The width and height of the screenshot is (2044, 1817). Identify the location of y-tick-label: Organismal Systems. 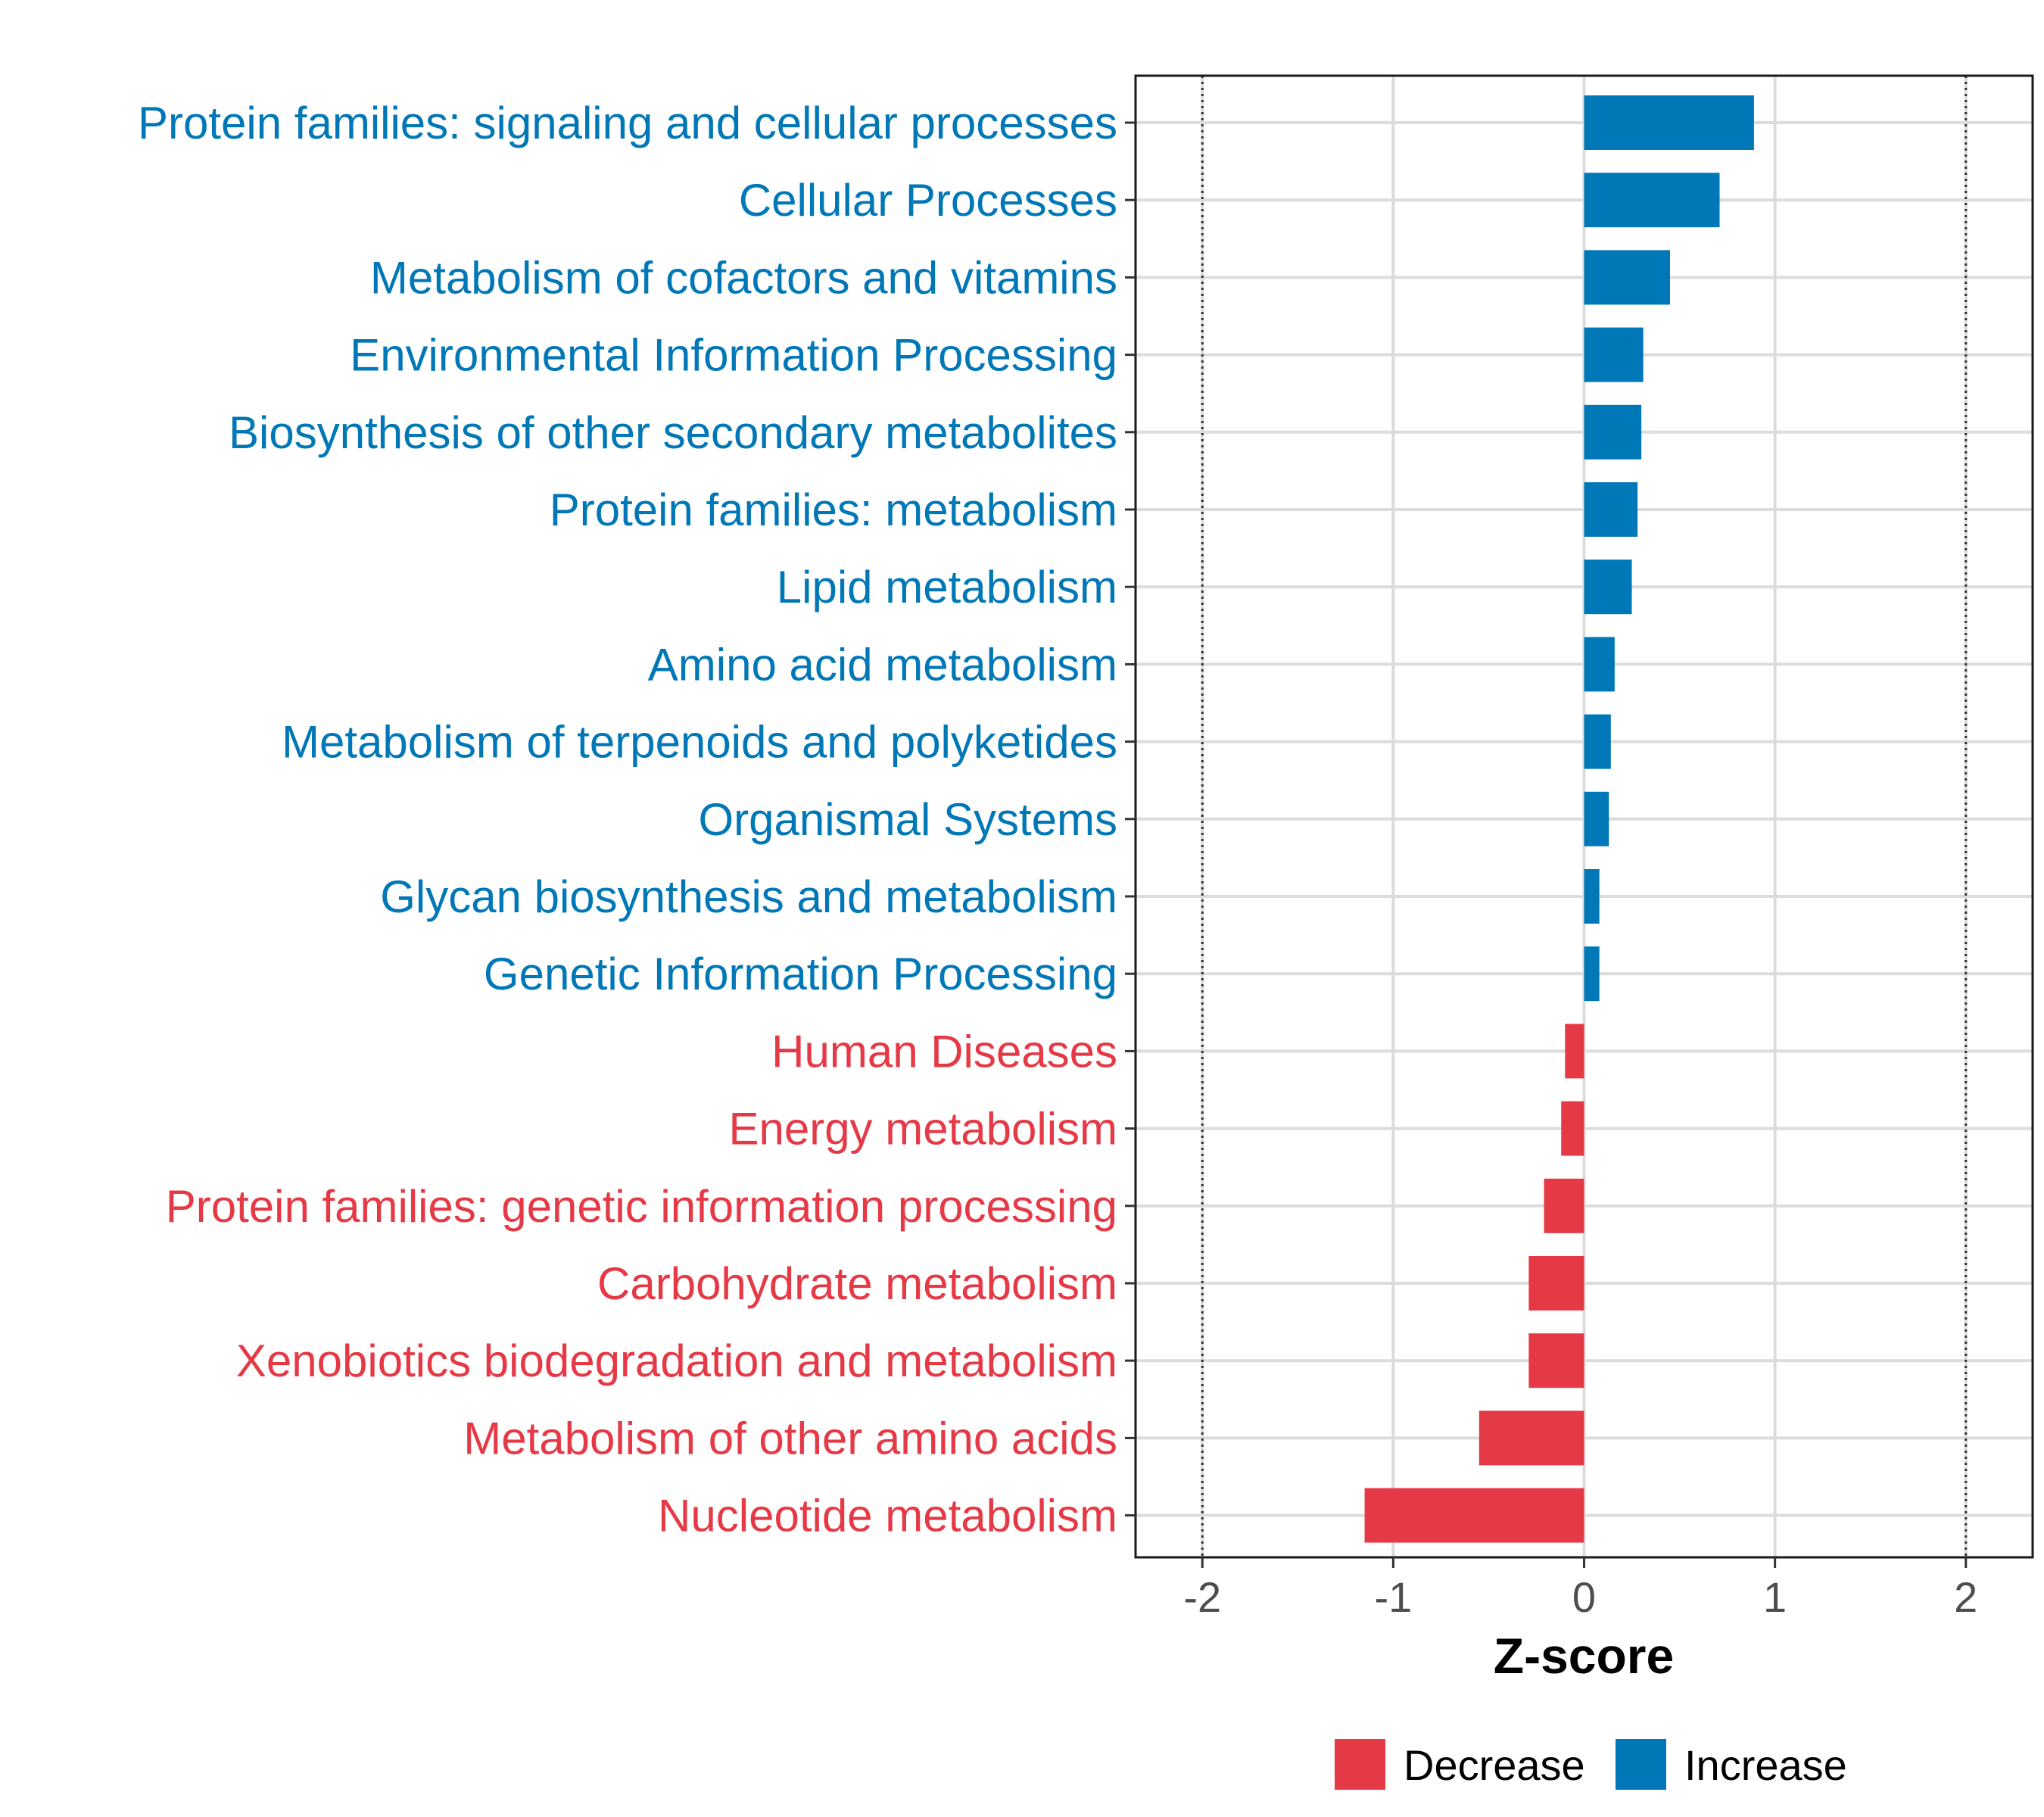
(908, 819).